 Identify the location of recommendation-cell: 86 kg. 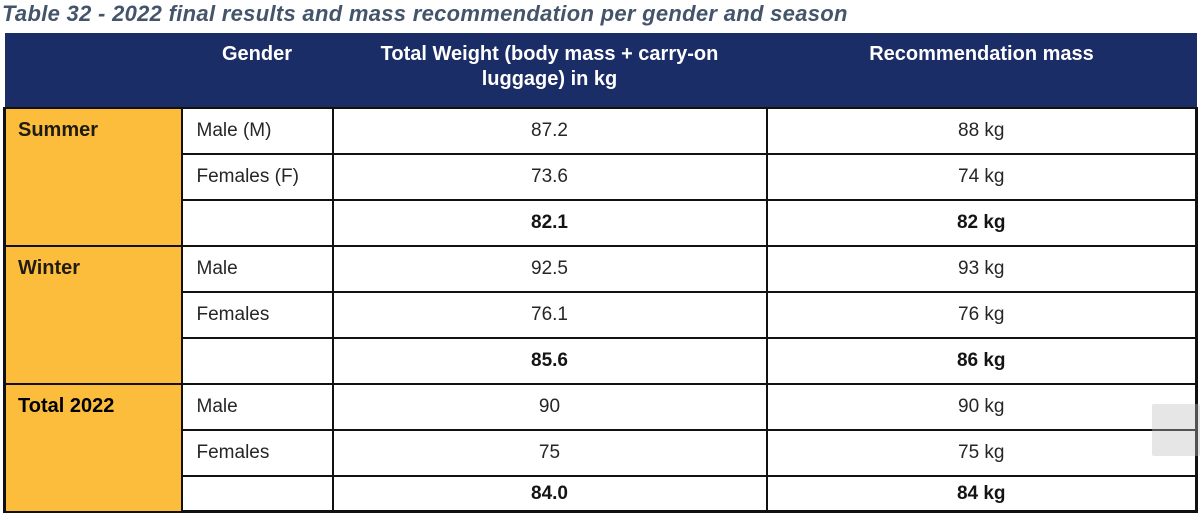
(981, 361).